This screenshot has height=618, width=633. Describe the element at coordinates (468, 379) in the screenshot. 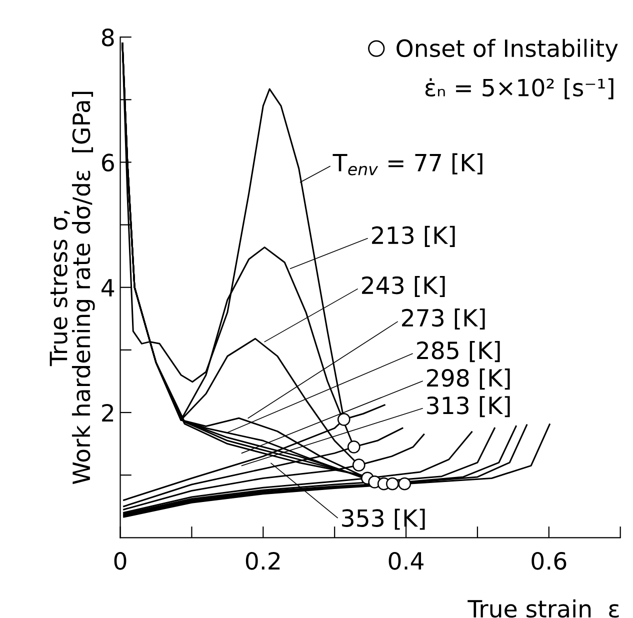

I see `annotation: 298 [K]` at that location.